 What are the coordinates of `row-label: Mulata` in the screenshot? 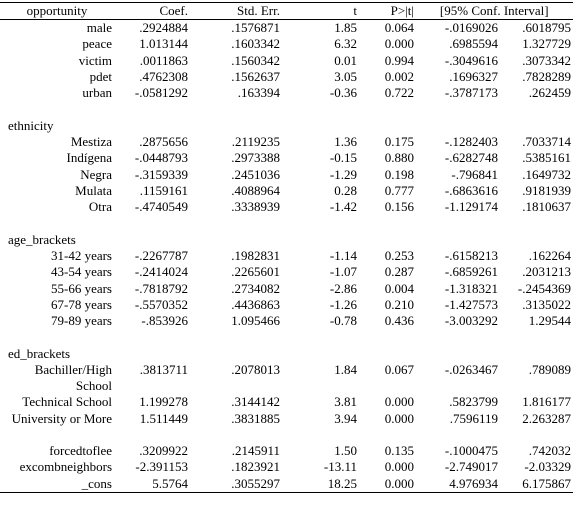 It's located at (93, 190).